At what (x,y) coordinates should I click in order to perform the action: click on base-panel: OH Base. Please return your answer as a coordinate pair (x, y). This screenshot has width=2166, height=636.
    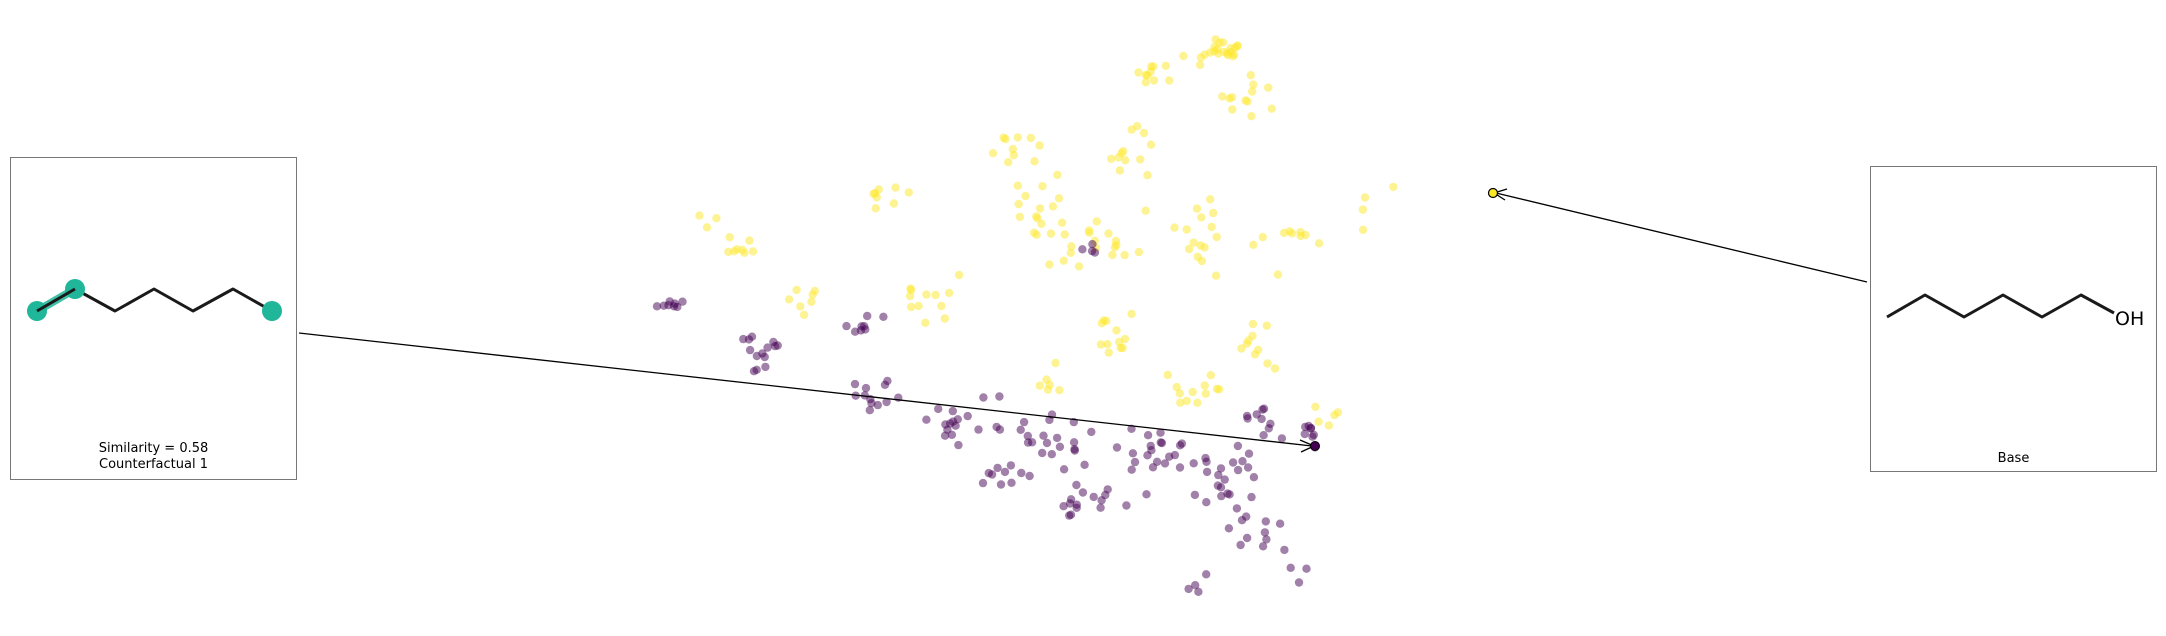
    Looking at the image, I should click on (2013, 319).